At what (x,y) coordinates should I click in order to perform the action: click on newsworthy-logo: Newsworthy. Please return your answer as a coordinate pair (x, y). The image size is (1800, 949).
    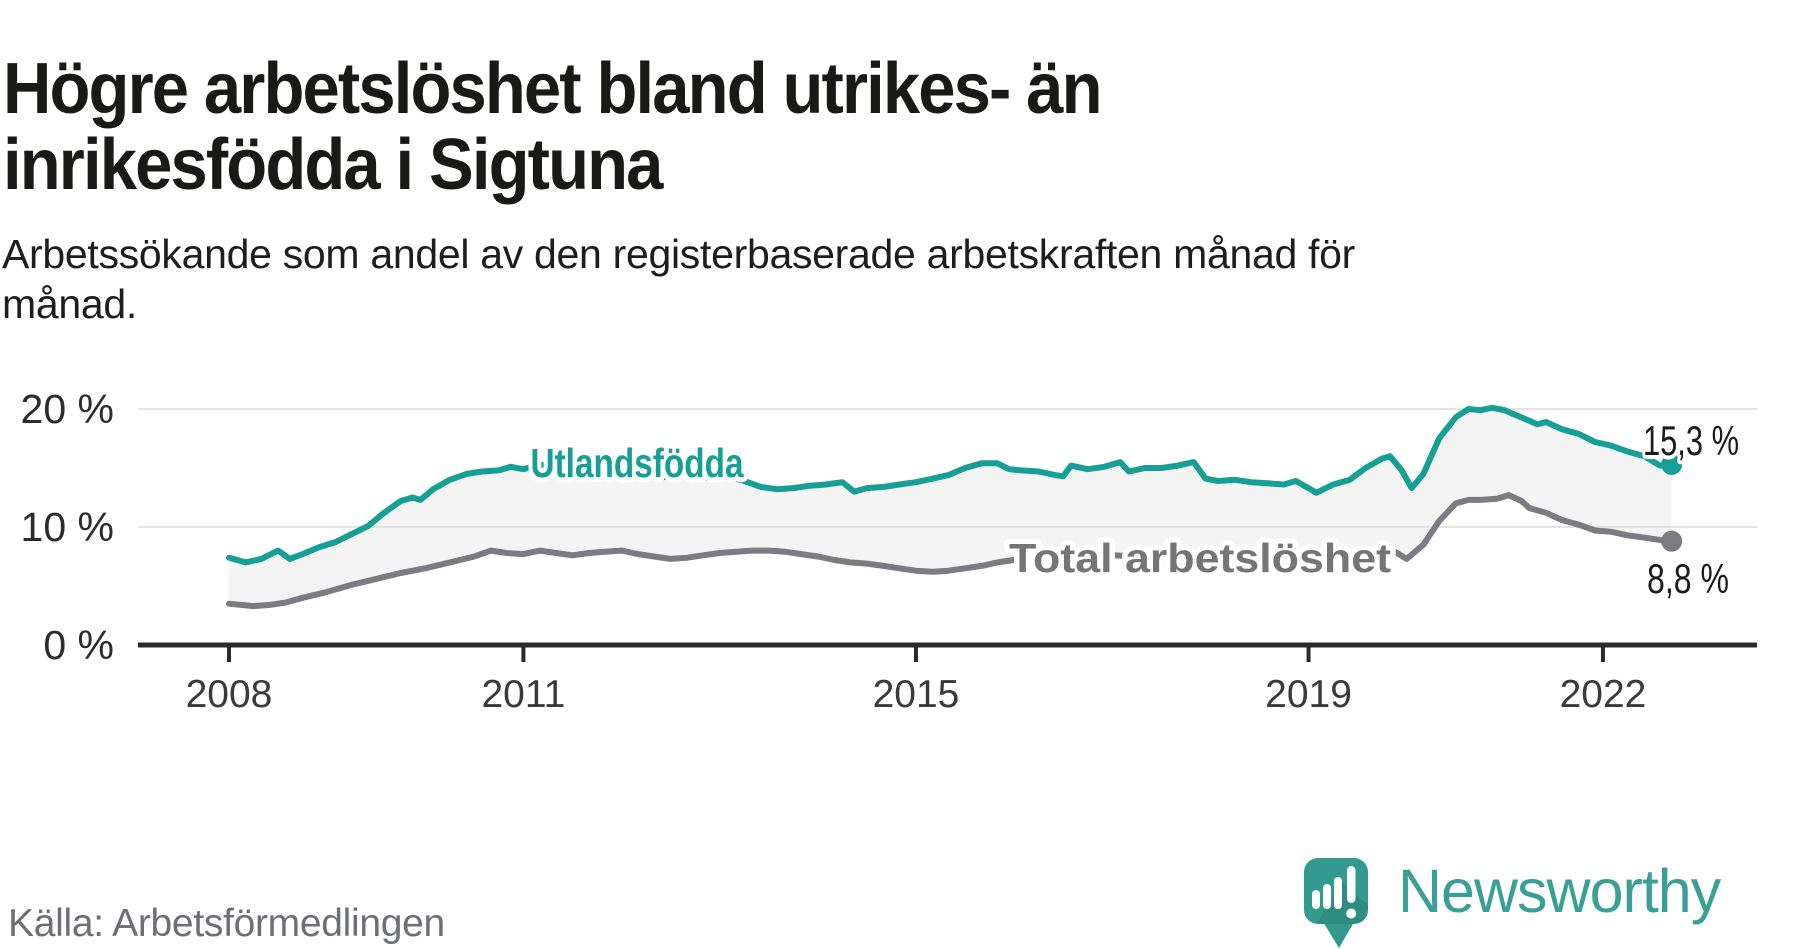
    Looking at the image, I should click on (1512, 903).